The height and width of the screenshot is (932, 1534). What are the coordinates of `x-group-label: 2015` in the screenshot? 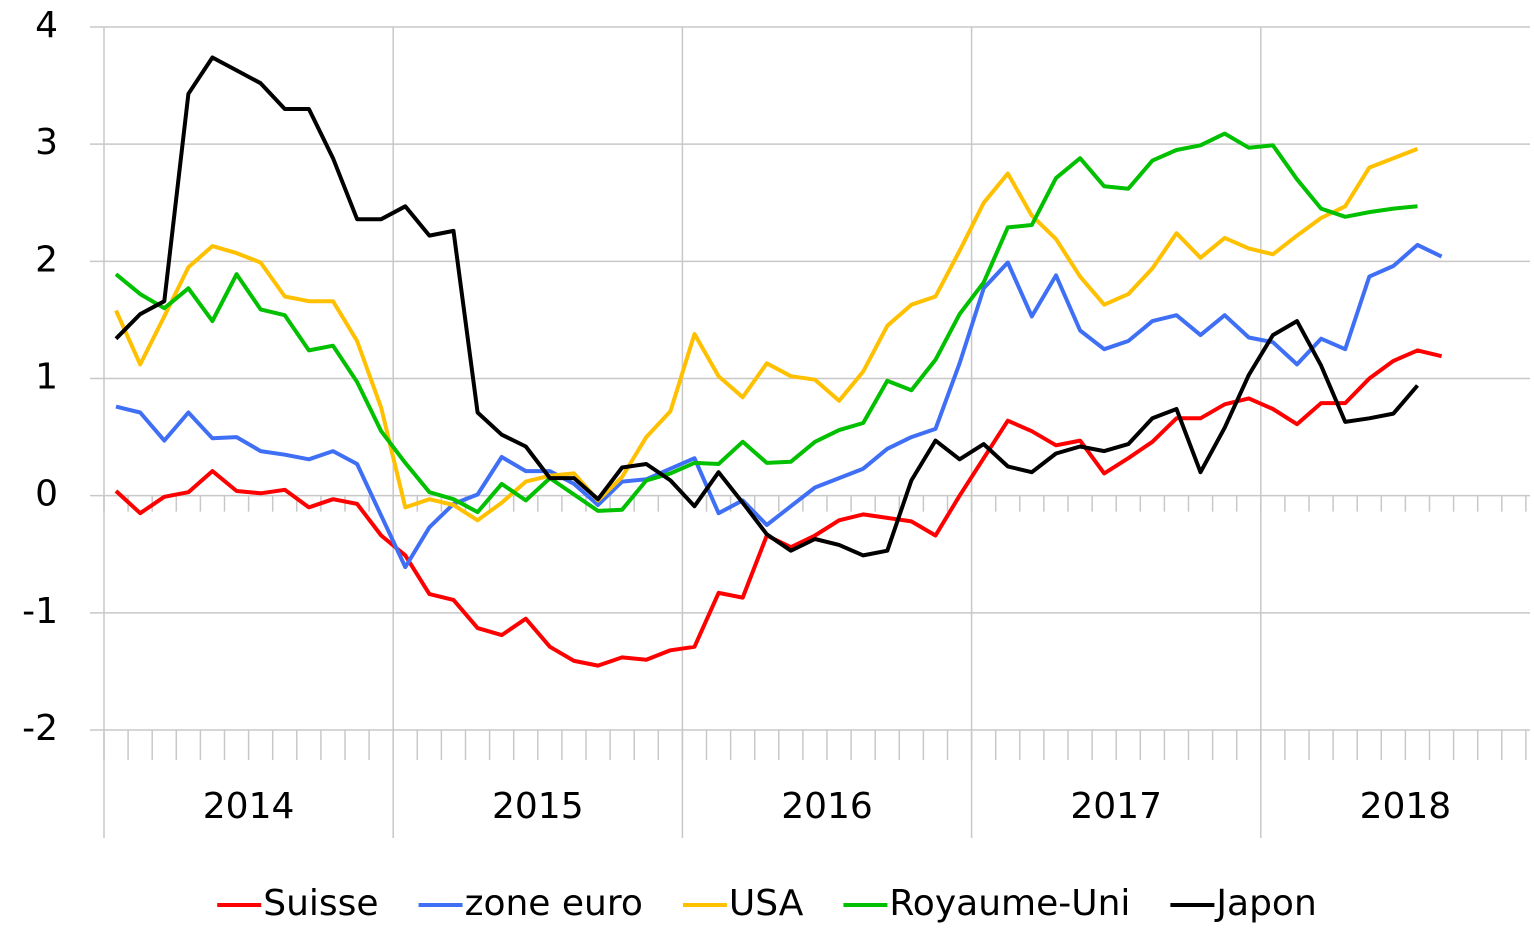 It's located at (538, 806).